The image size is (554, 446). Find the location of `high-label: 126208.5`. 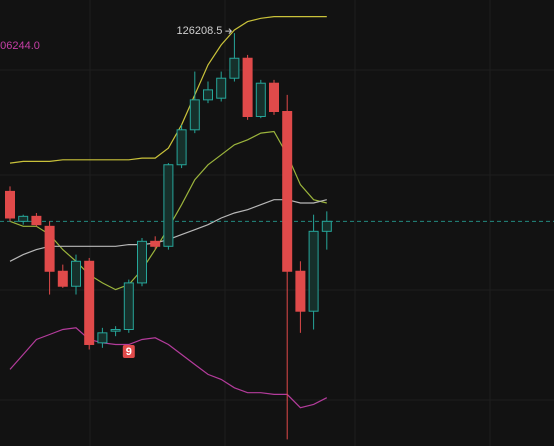

high-label: 126208.5 is located at coordinates (200, 31).